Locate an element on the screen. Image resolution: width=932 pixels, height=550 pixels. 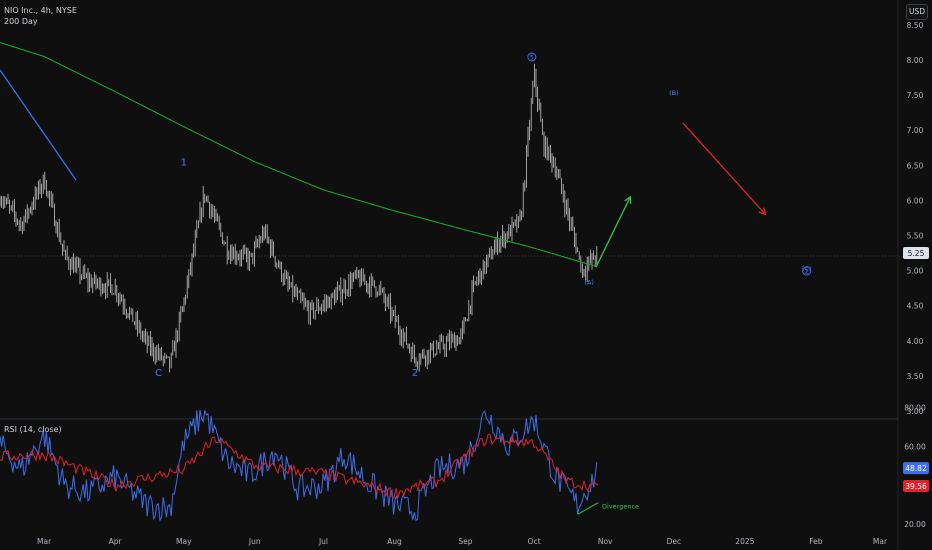
wave-label-2: 2 is located at coordinates (415, 373).